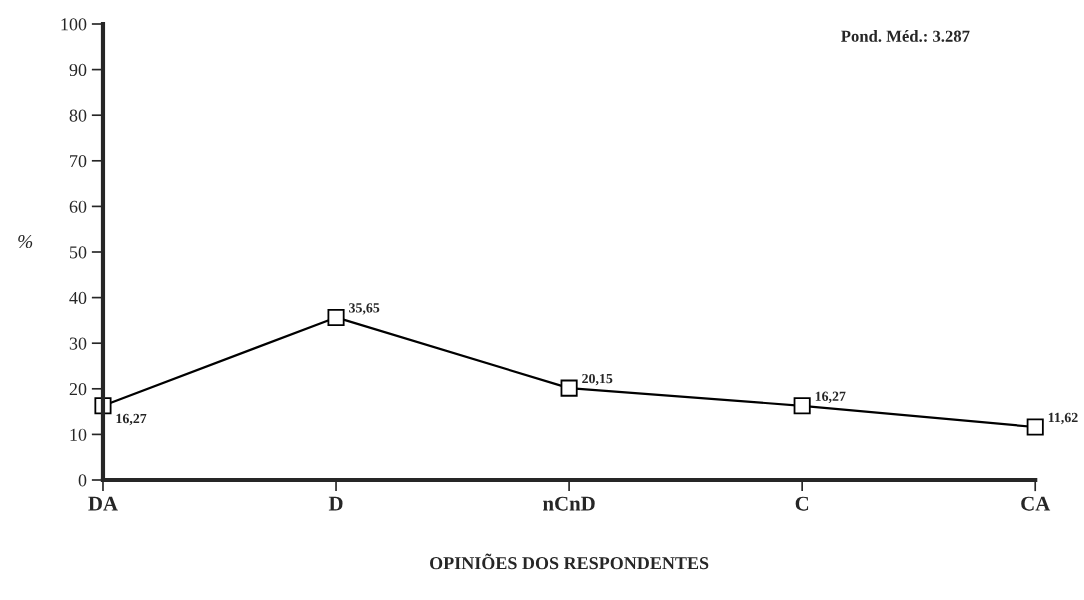  I want to click on data-label: 35,65, so click(364, 309).